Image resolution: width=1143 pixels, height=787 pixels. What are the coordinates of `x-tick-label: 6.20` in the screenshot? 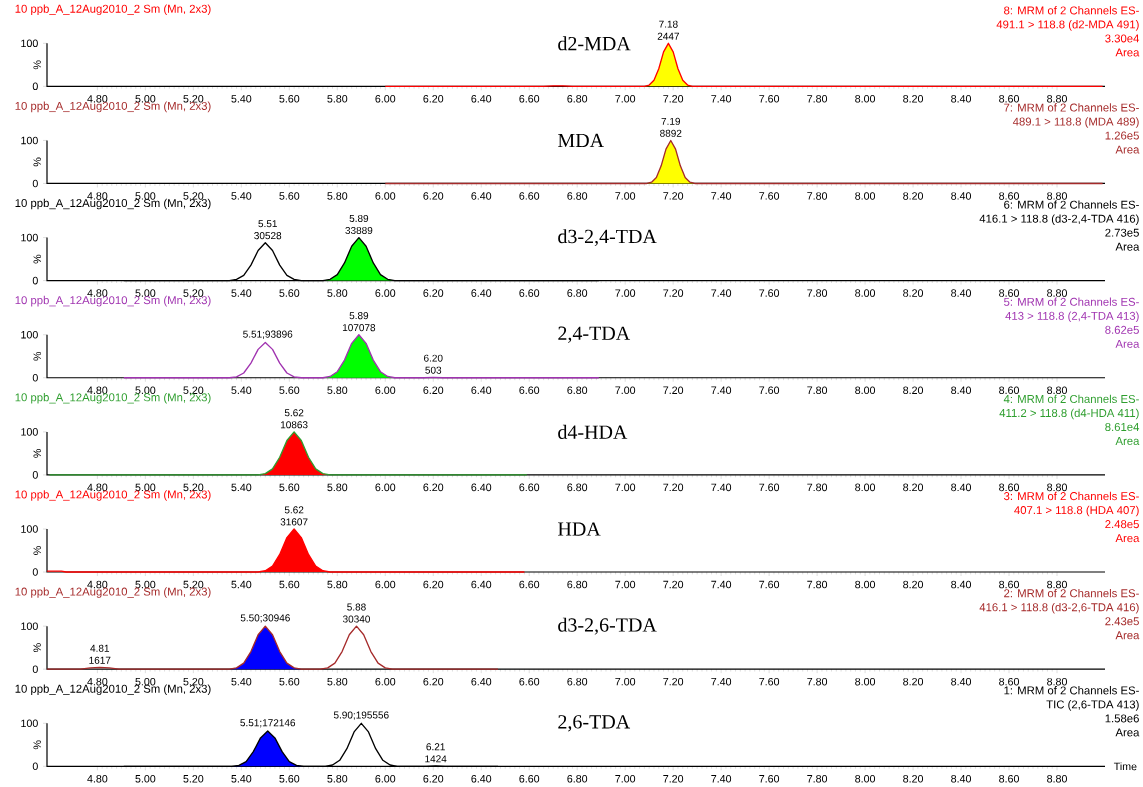 It's located at (433, 390).